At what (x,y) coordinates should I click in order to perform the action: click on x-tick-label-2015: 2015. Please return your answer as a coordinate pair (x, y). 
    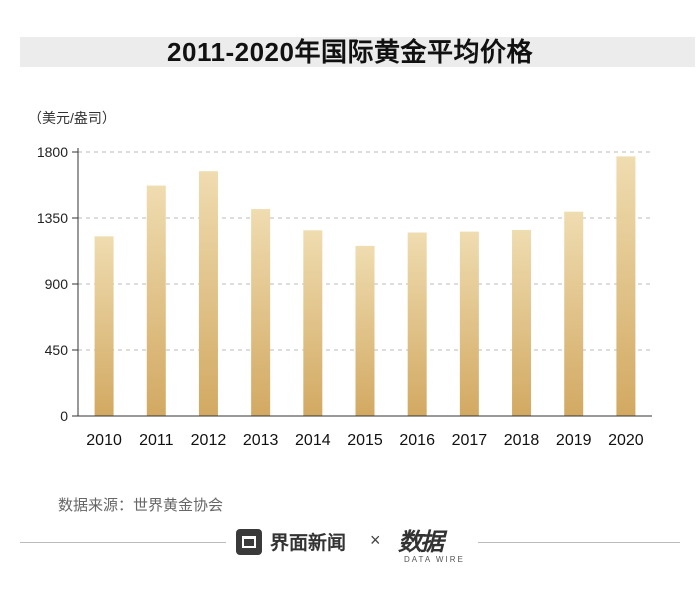
    Looking at the image, I should click on (365, 440).